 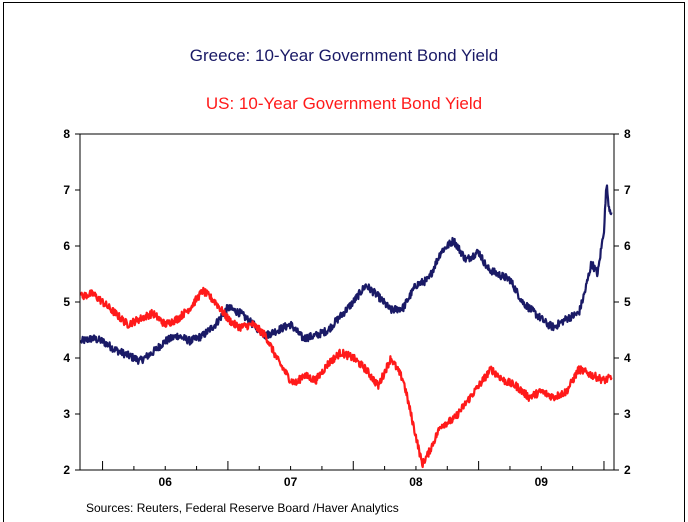 I want to click on y-tick-label-left: 4, so click(x=66, y=358).